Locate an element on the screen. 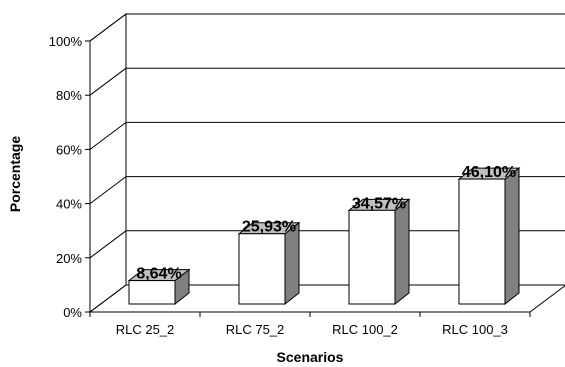 Image resolution: width=565 pixels, height=367 pixels. data-label: 25,93% is located at coordinates (269, 227).